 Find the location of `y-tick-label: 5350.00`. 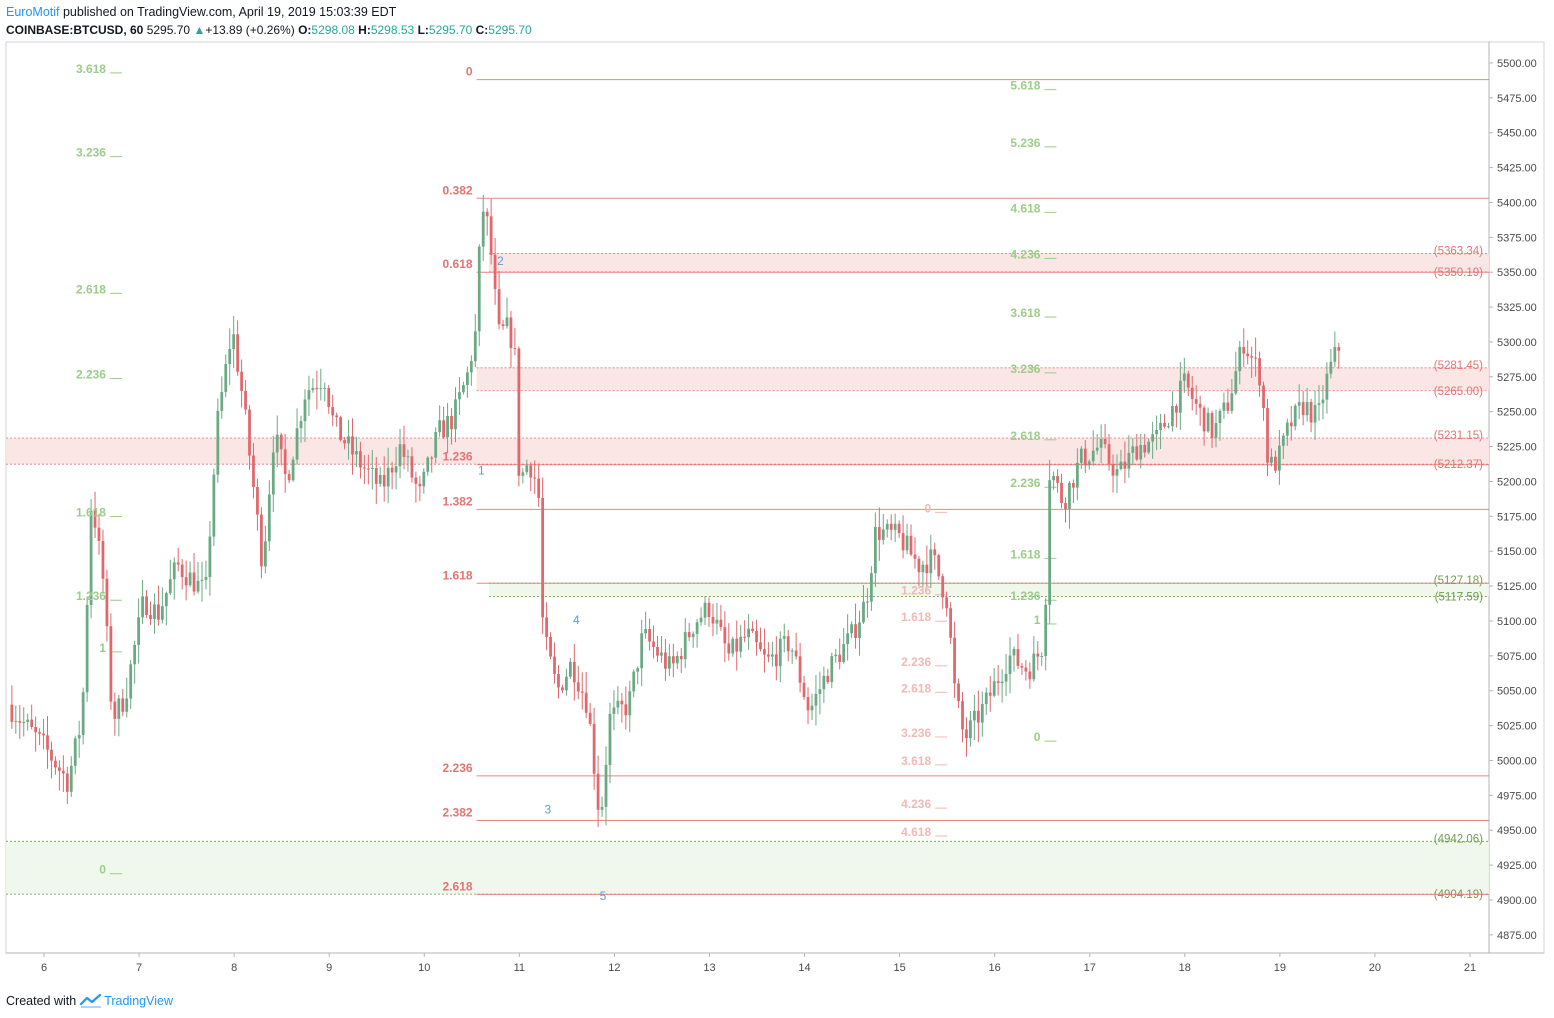

y-tick-label: 5350.00 is located at coordinates (1517, 273).